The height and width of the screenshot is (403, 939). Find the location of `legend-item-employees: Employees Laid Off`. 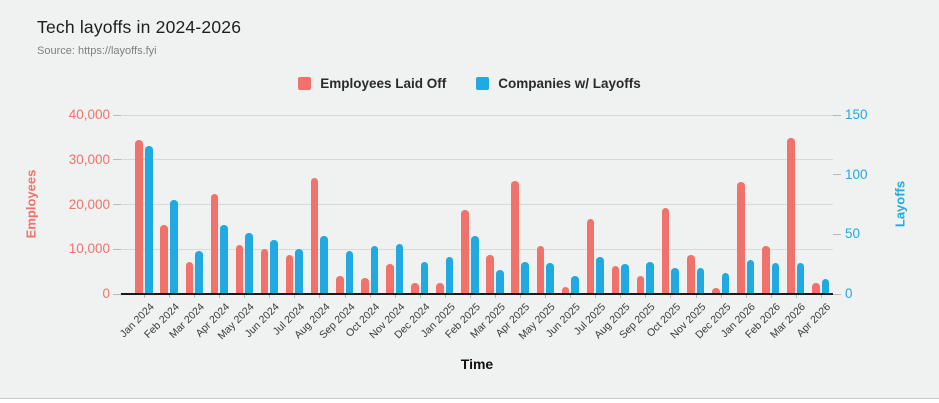

legend-item-employees: Employees Laid Off is located at coordinates (372, 83).